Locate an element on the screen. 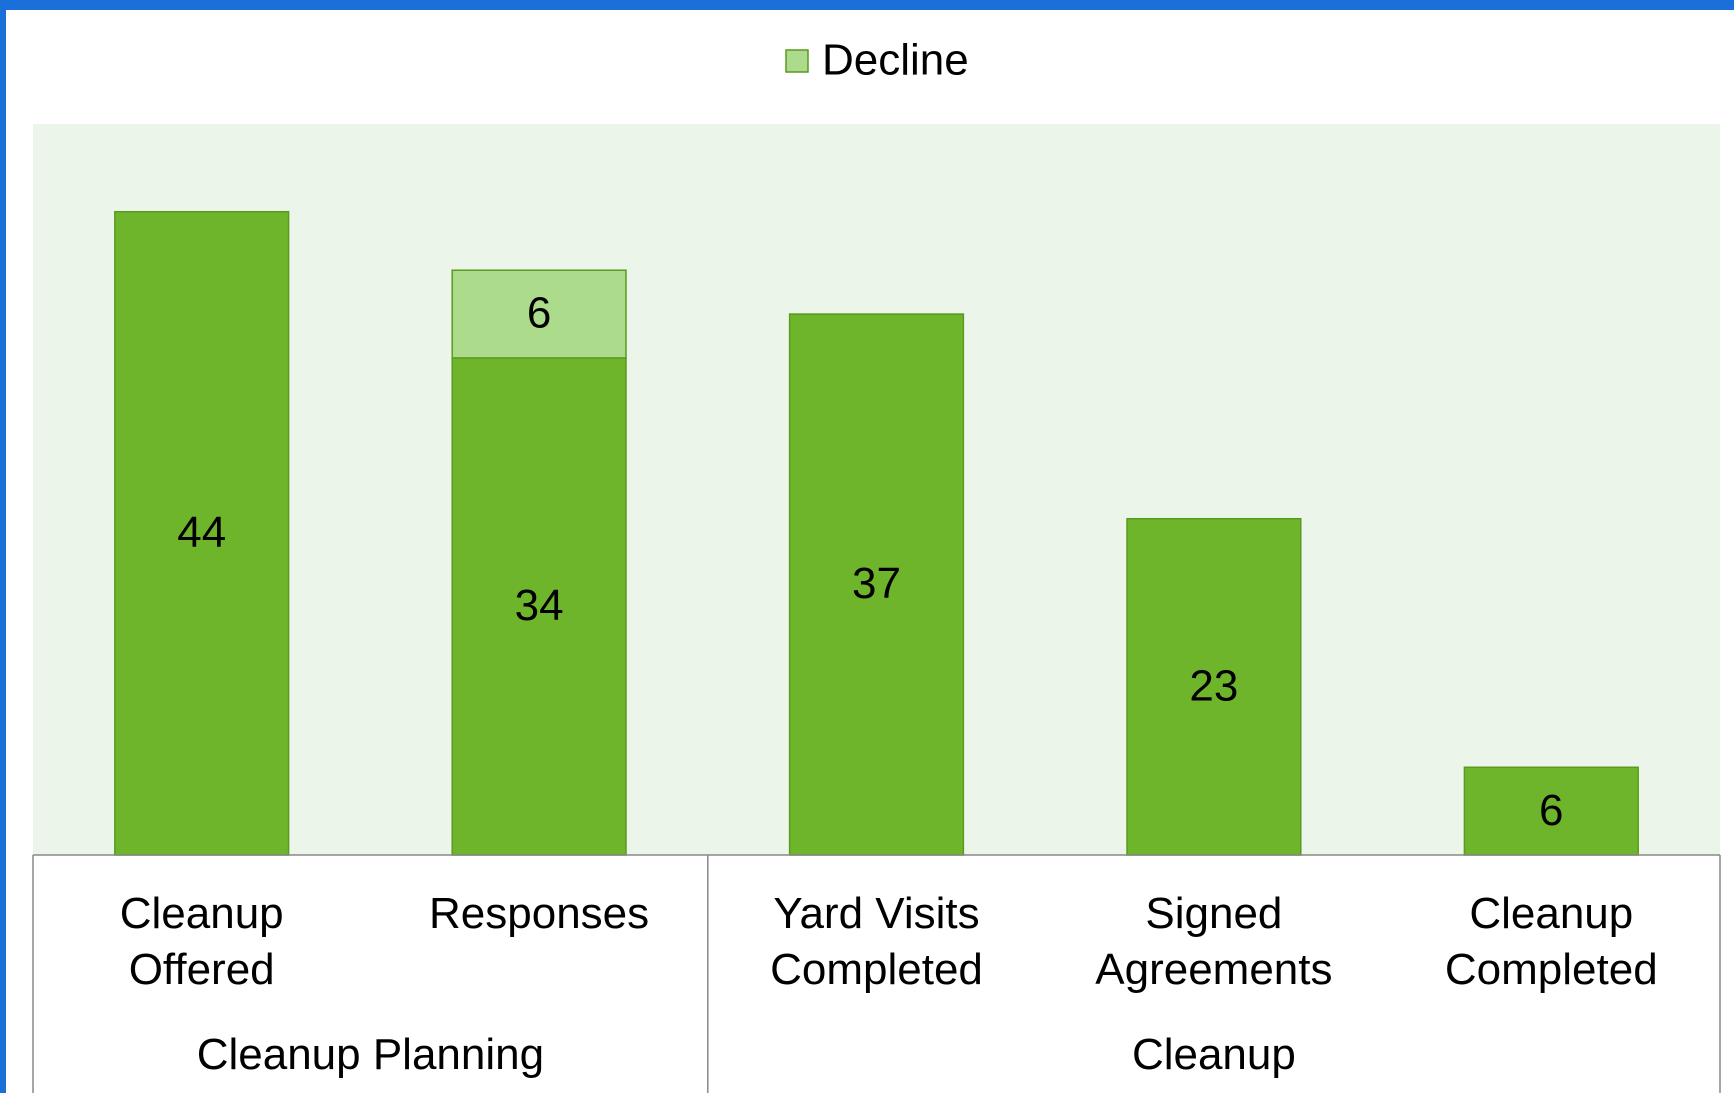 This screenshot has height=1093, width=1734. group-label: Cleanup is located at coordinates (1213, 1054).